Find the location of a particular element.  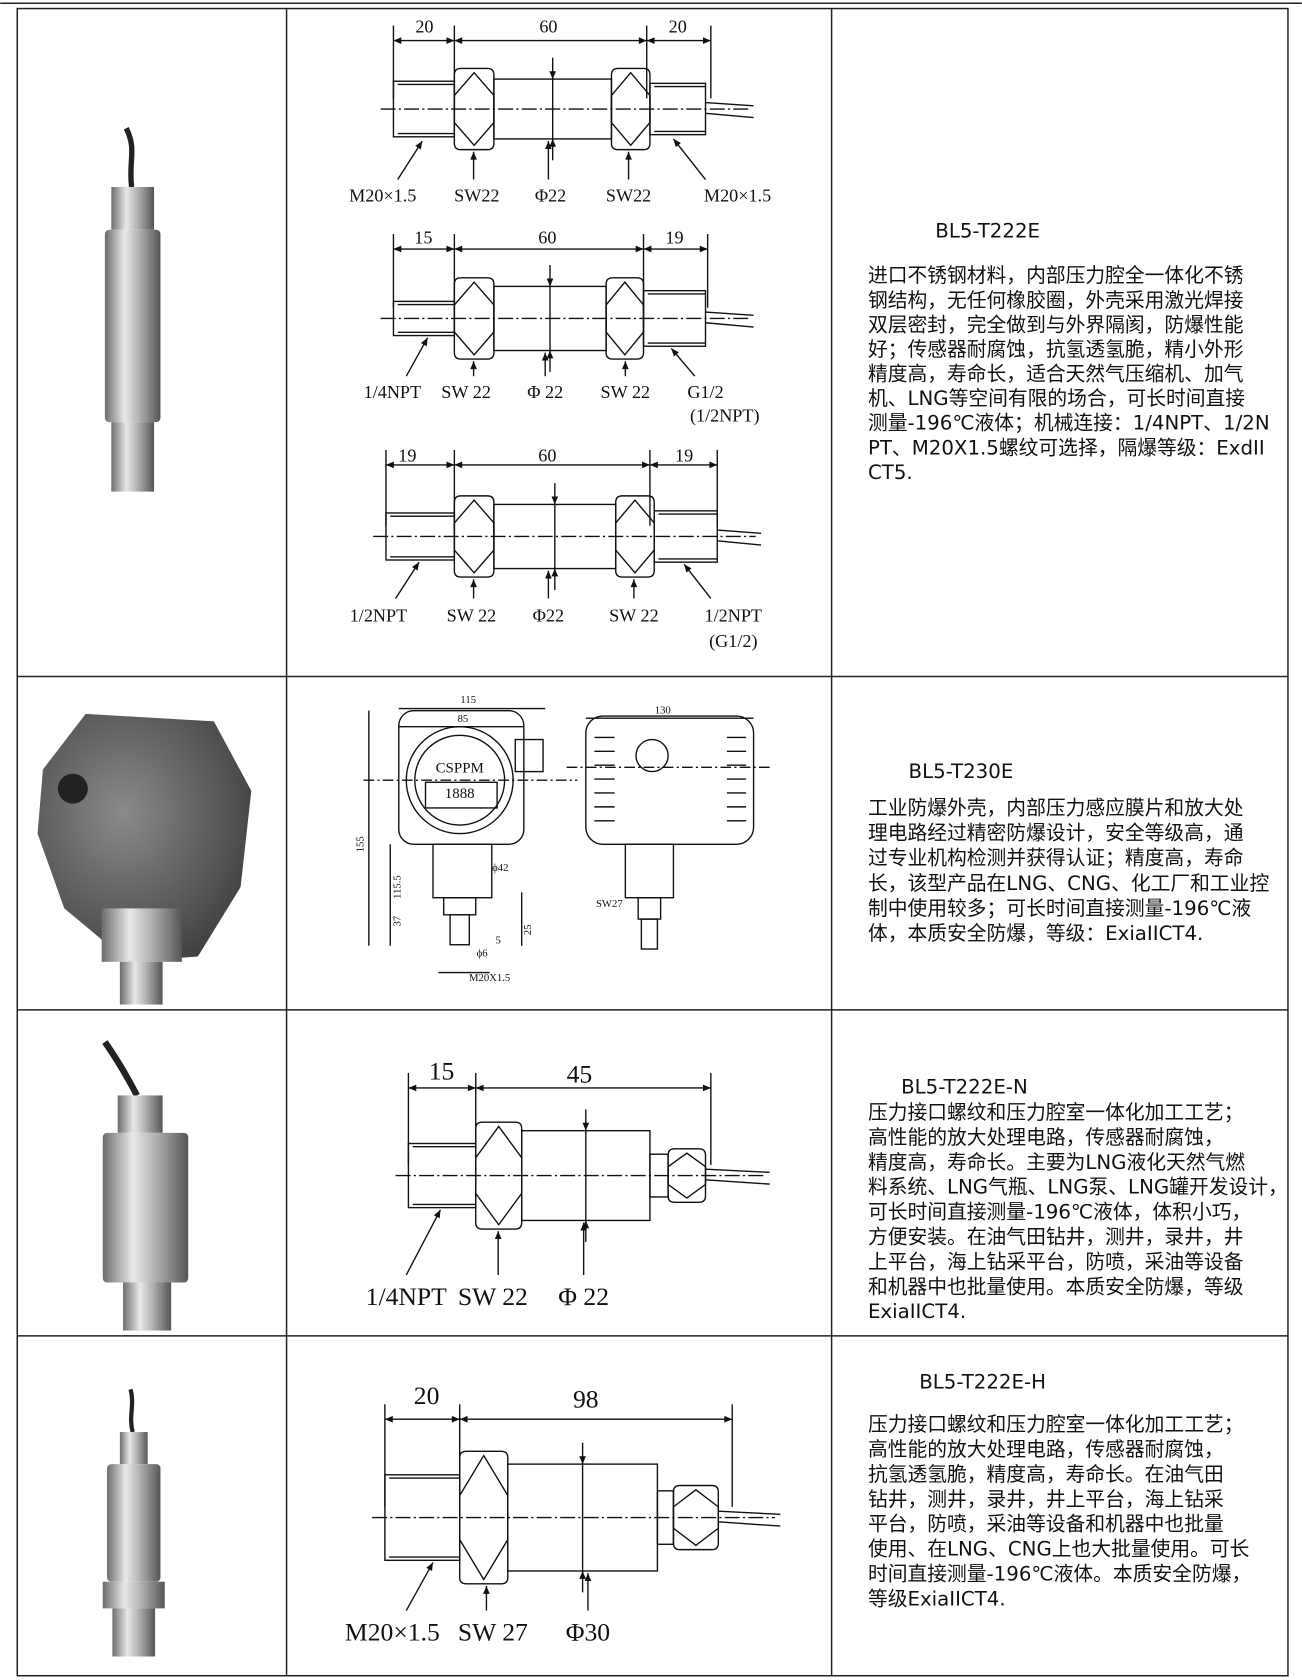

description-line: 双层密封，完全做到与外界隔阂，防爆性能 is located at coordinates (1056, 324).